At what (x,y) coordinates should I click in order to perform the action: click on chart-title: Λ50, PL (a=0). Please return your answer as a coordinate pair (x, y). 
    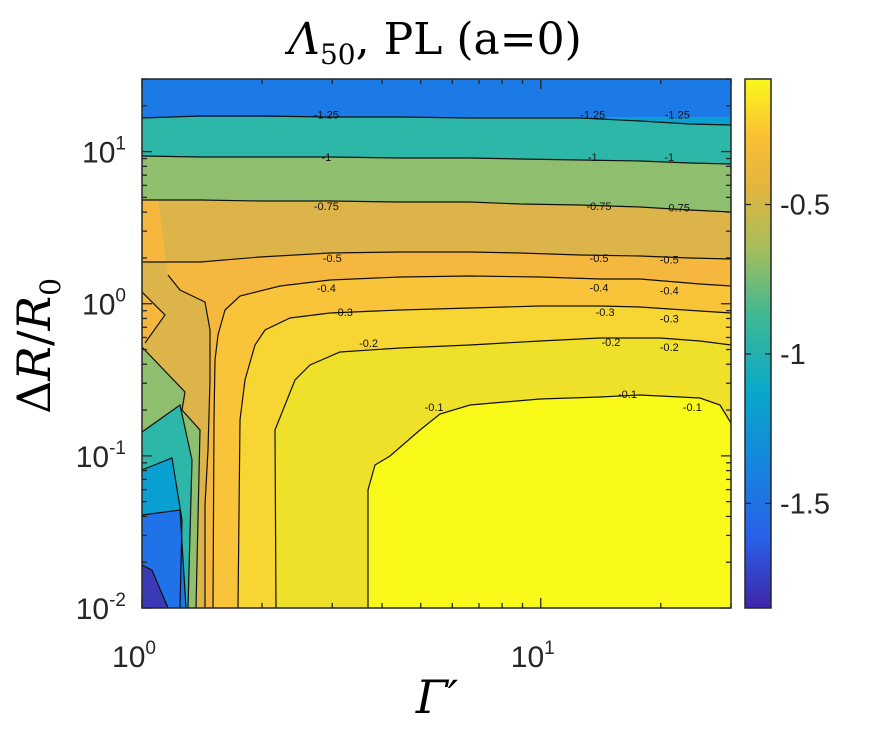
    Looking at the image, I should click on (433, 42).